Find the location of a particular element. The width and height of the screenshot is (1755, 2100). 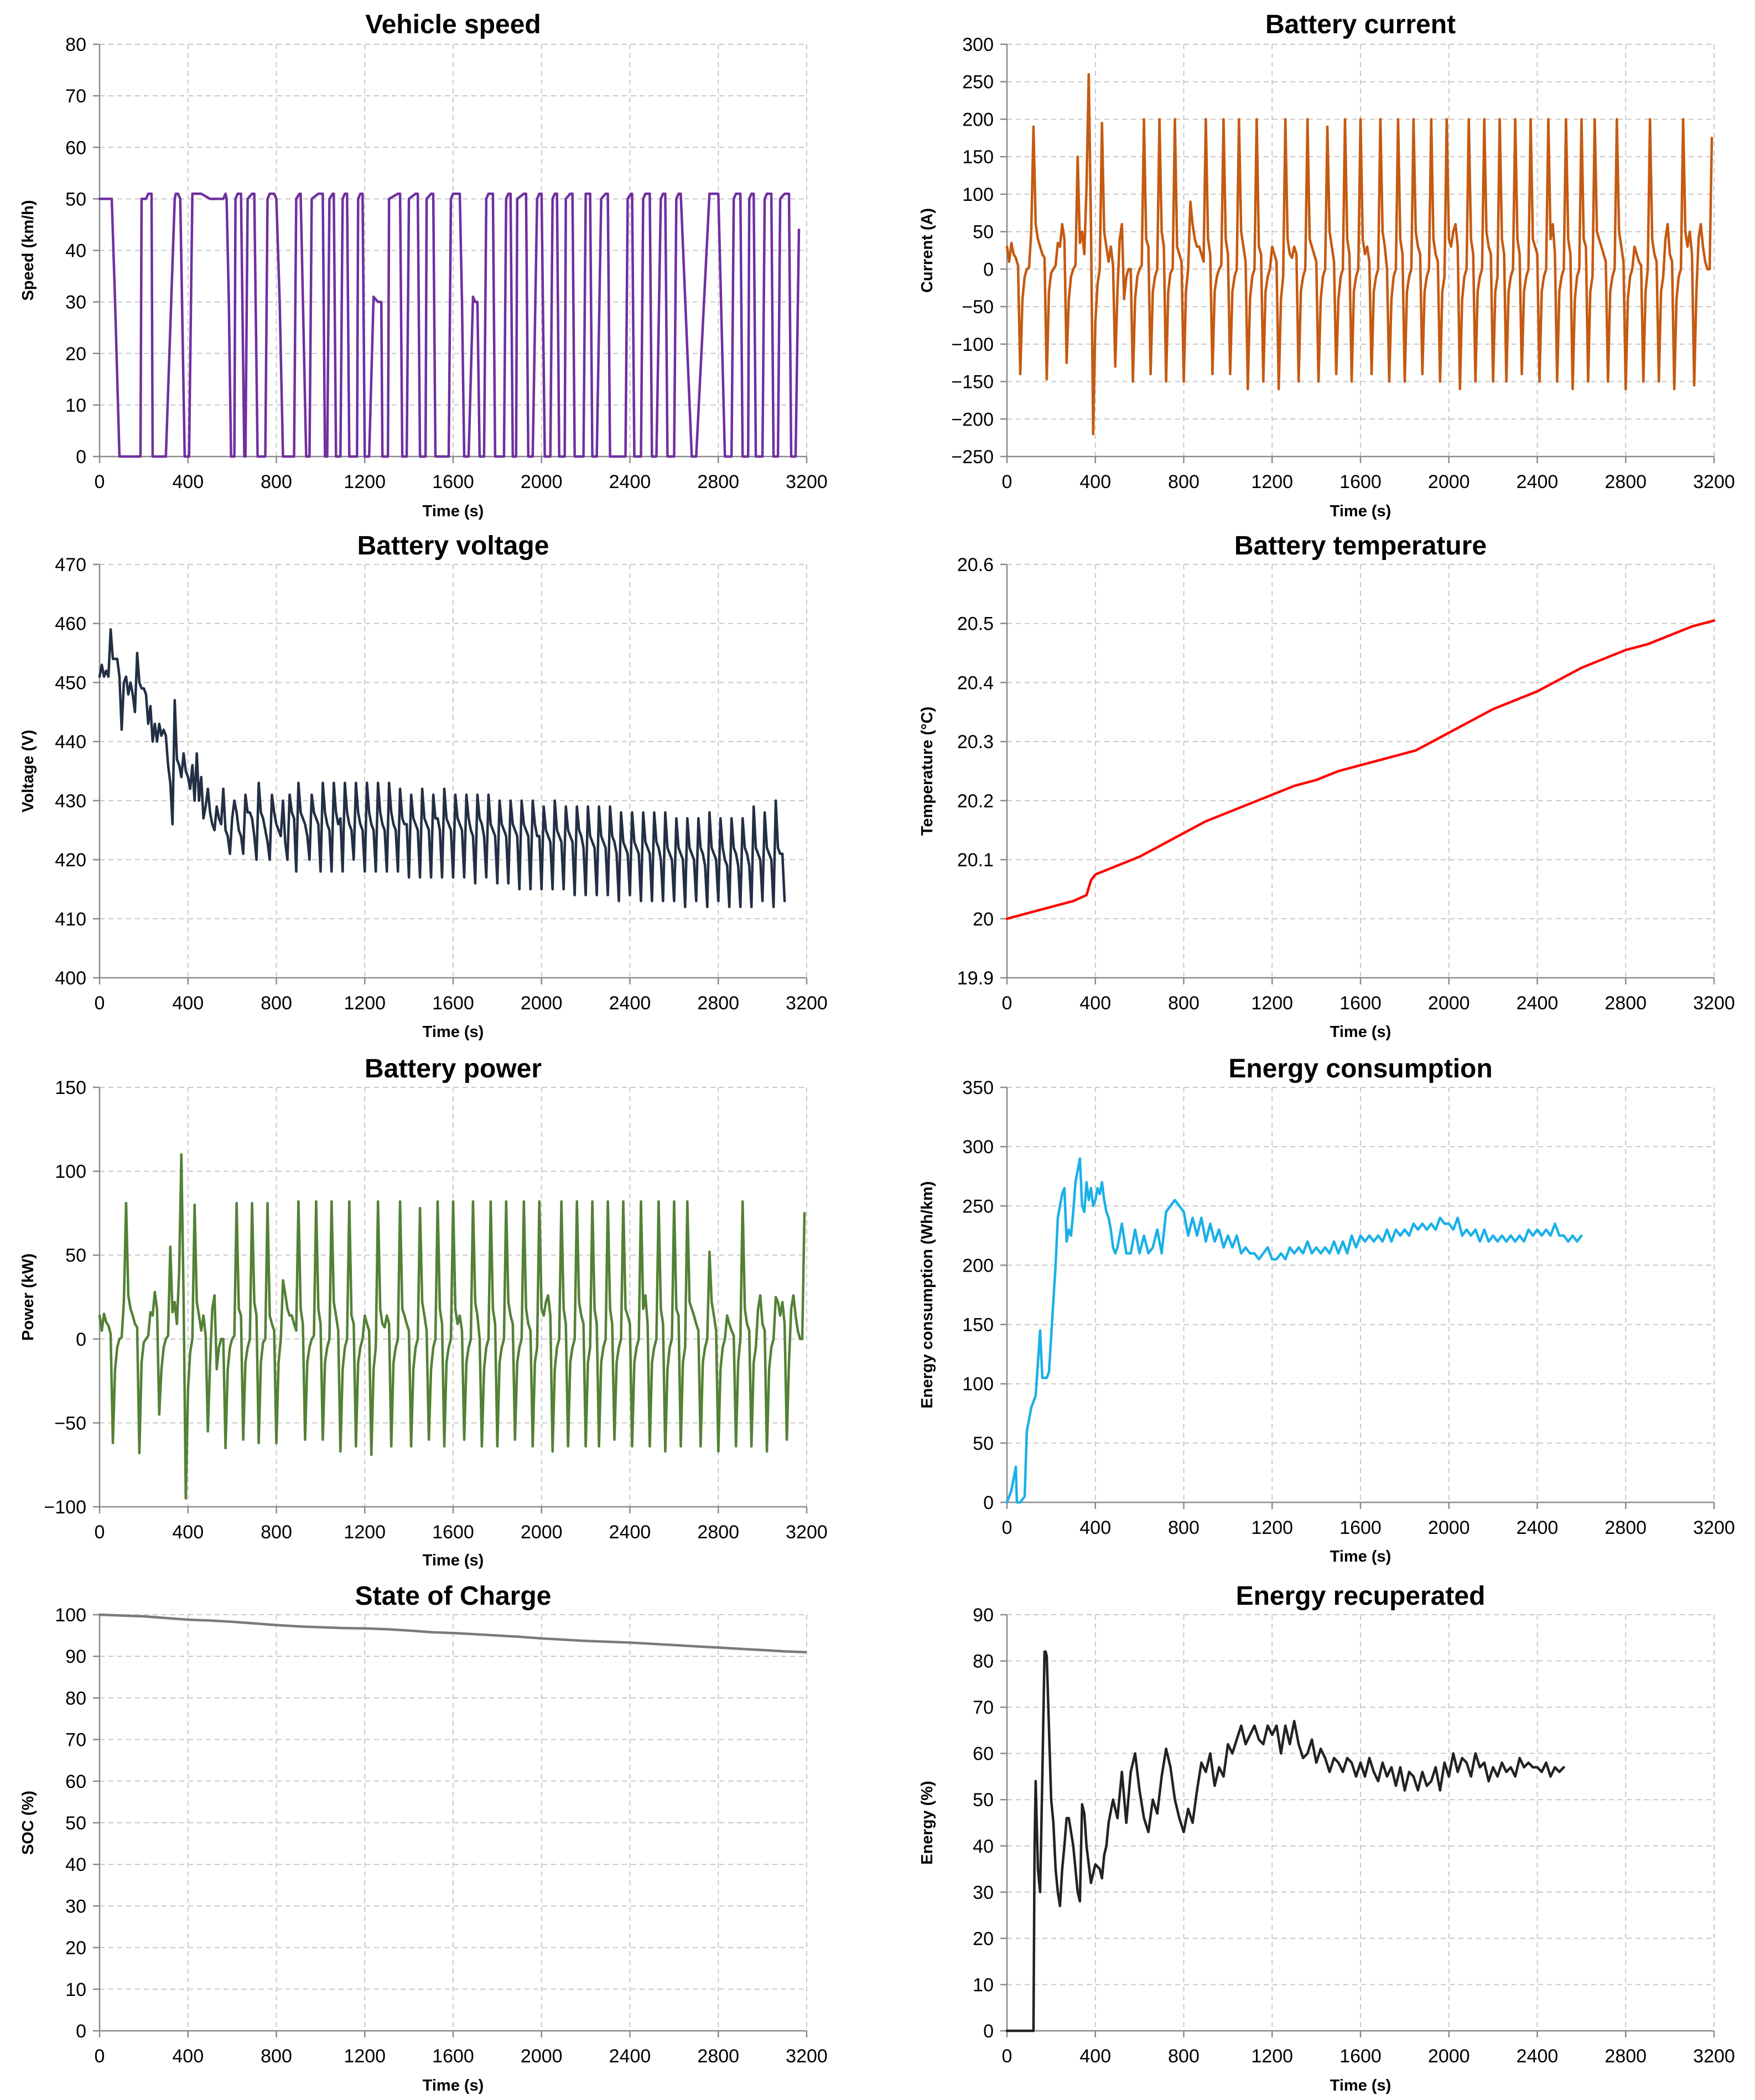

state-of-charge-y-tick-label: 70 is located at coordinates (75, 1741).